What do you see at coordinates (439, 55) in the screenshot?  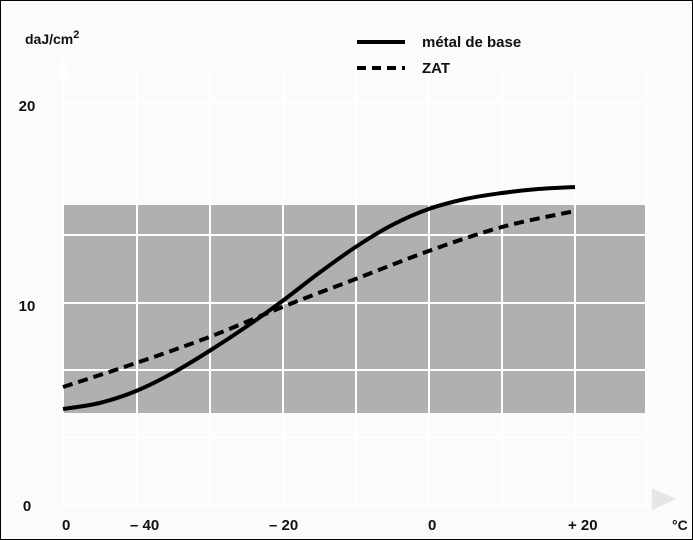 I see `legend: métal de base ZAT` at bounding box center [439, 55].